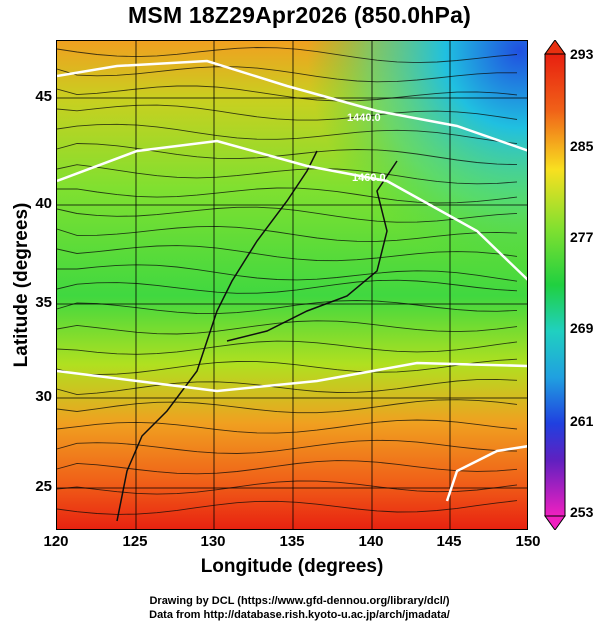  What do you see at coordinates (292, 377) in the screenshot?
I see `height-contour-south` at bounding box center [292, 377].